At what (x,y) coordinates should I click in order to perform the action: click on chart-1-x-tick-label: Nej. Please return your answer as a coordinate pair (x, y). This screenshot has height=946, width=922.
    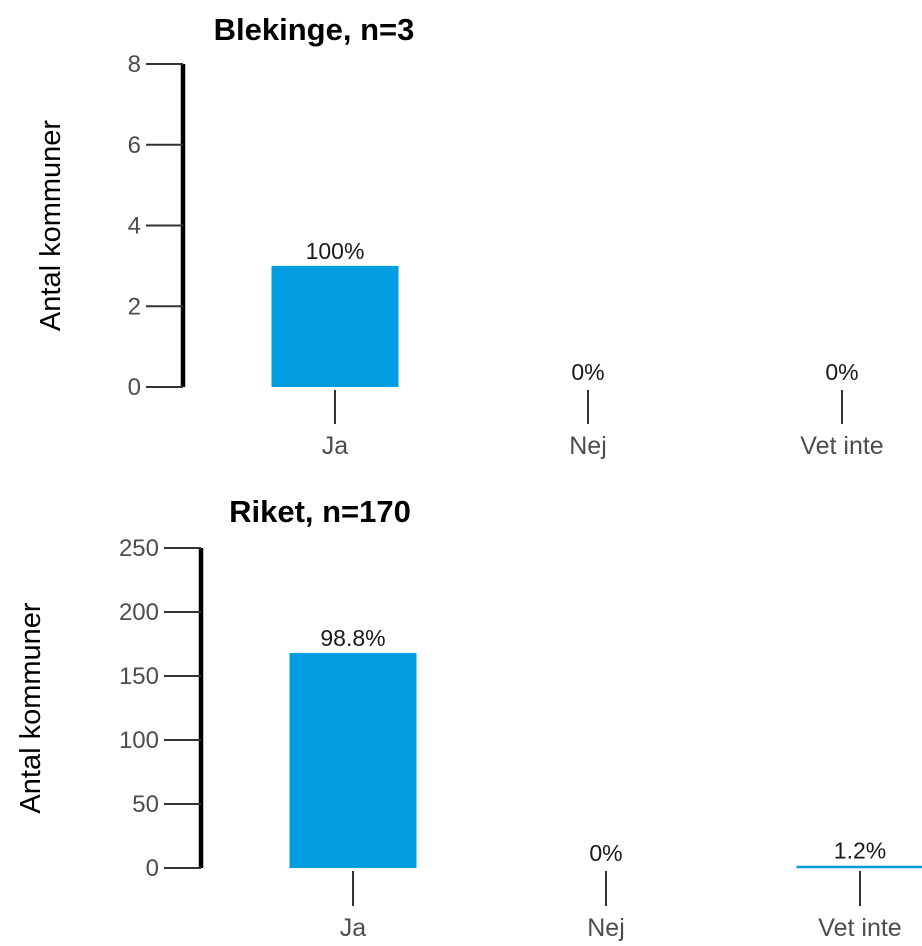
    Looking at the image, I should click on (588, 446).